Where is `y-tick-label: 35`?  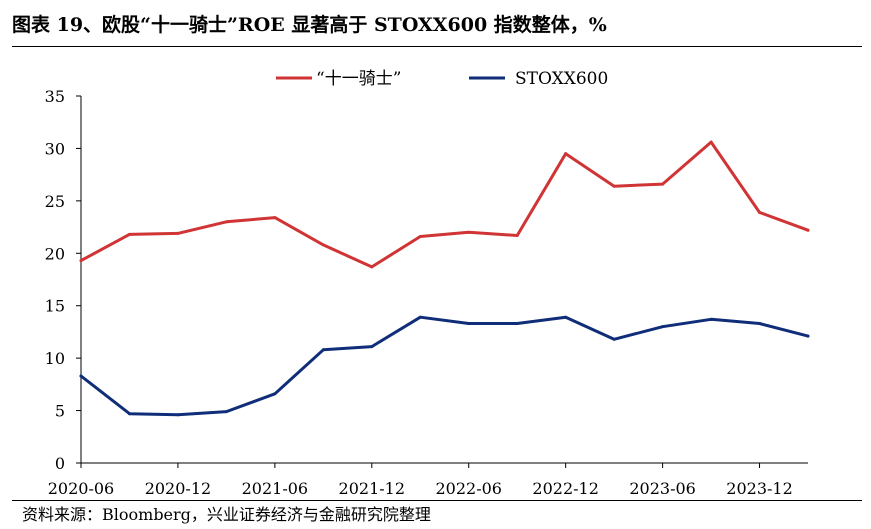 y-tick-label: 35 is located at coordinates (55, 96).